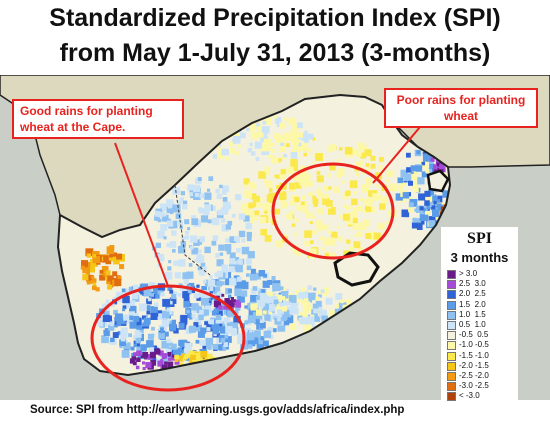 The width and height of the screenshot is (550, 425). I want to click on legend-item: -1.0 -0.5, so click(482, 345).